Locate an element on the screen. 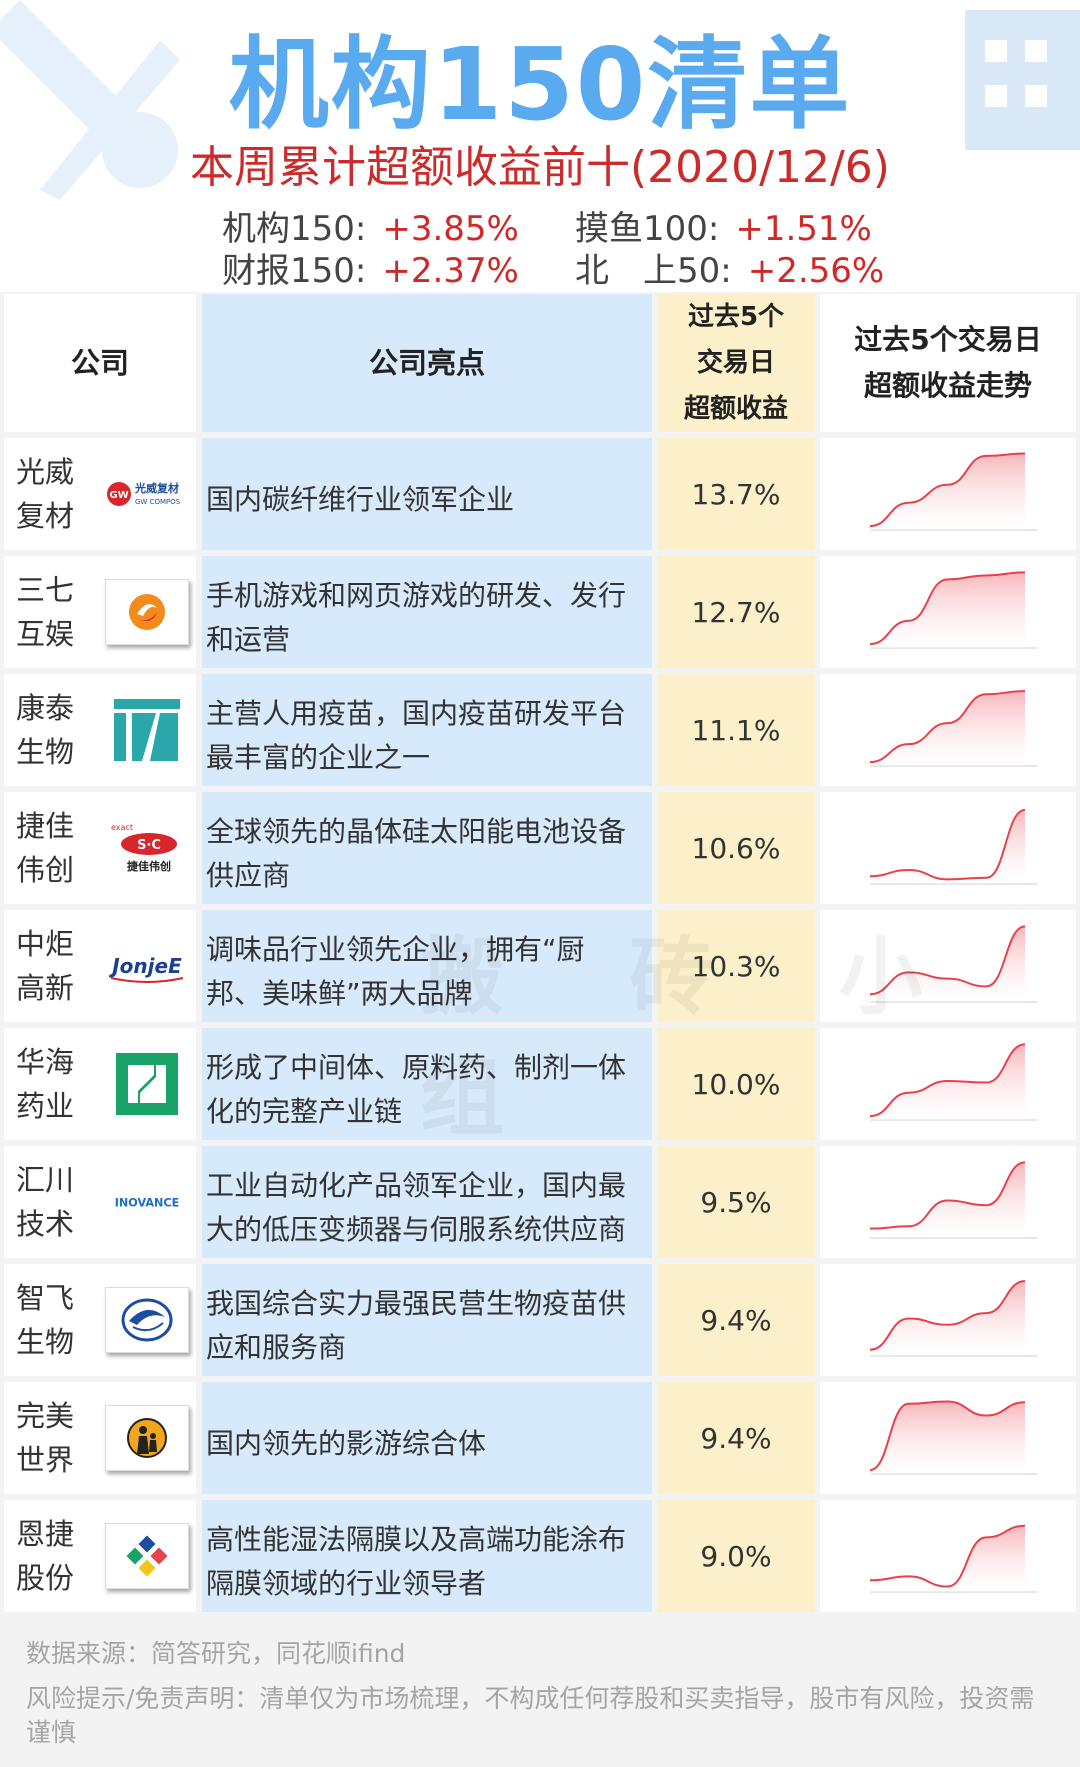 This screenshot has height=1767, width=1080. company-name-line: 高新 is located at coordinates (45, 988).